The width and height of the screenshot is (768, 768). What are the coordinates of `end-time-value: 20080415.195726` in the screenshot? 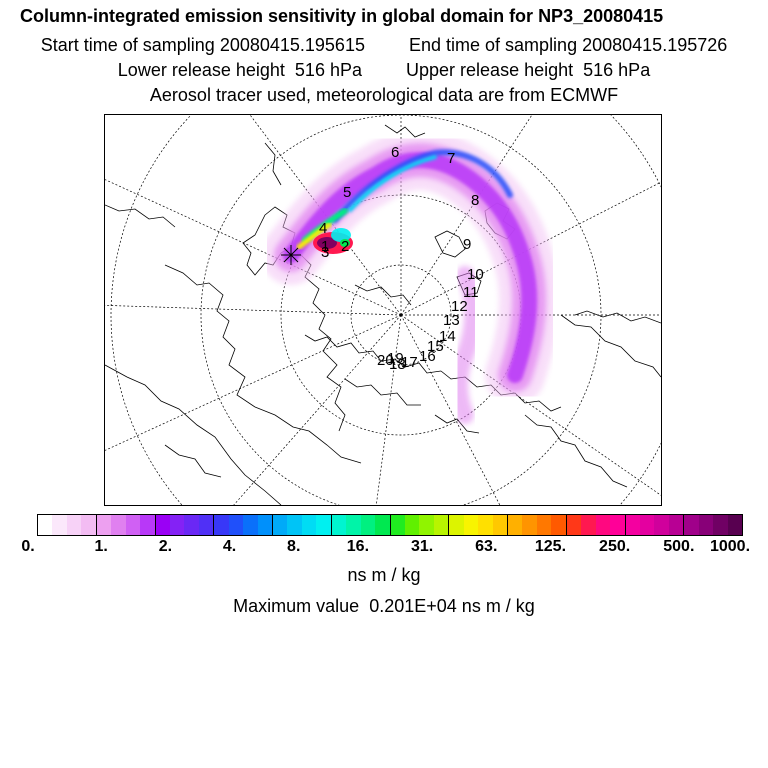 It's located at (655, 45).